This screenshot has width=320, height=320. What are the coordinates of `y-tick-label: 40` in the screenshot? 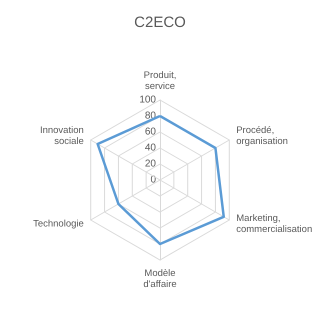 It's located at (150, 148).